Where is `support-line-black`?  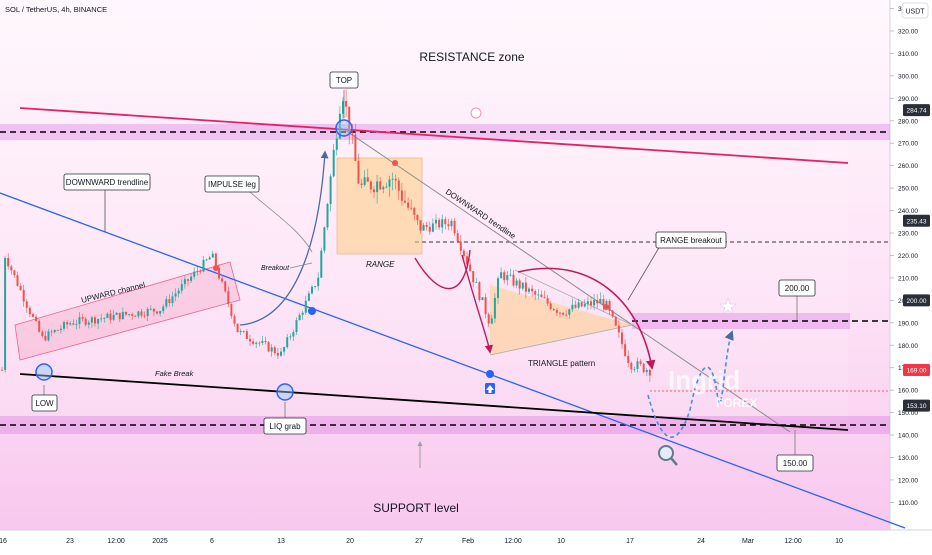 support-line-black is located at coordinates (434, 402).